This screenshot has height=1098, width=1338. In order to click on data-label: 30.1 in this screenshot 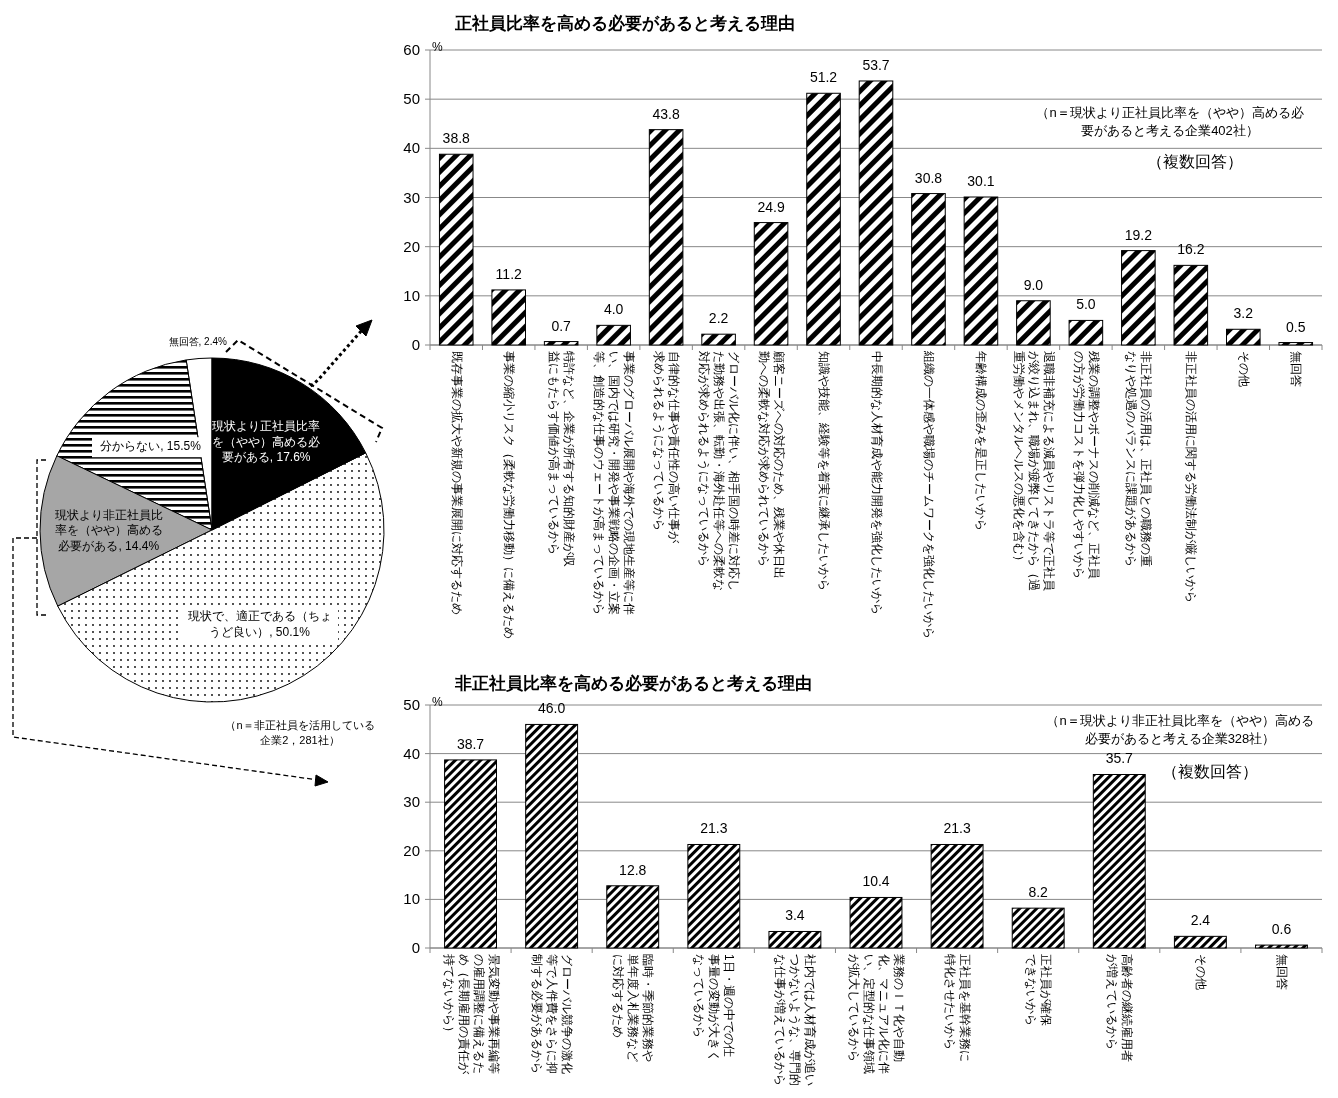, I will do `click(981, 181)`.